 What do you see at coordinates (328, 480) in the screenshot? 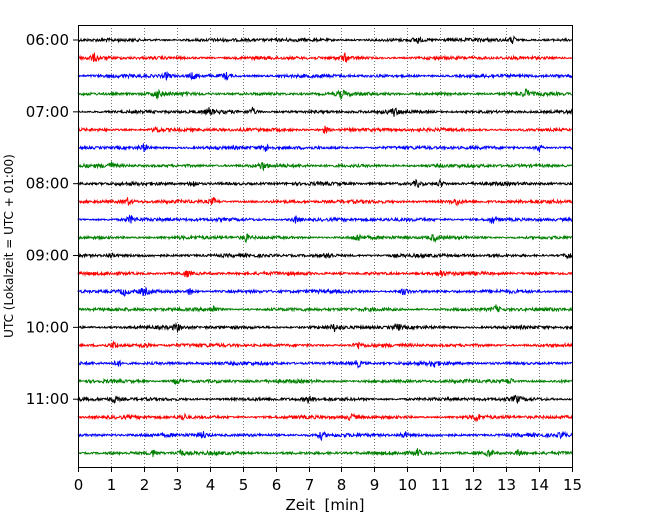
I see `x-axis: 0 1 2 3 4 5 6 7 8 9 10 11 12 13 14 15` at bounding box center [328, 480].